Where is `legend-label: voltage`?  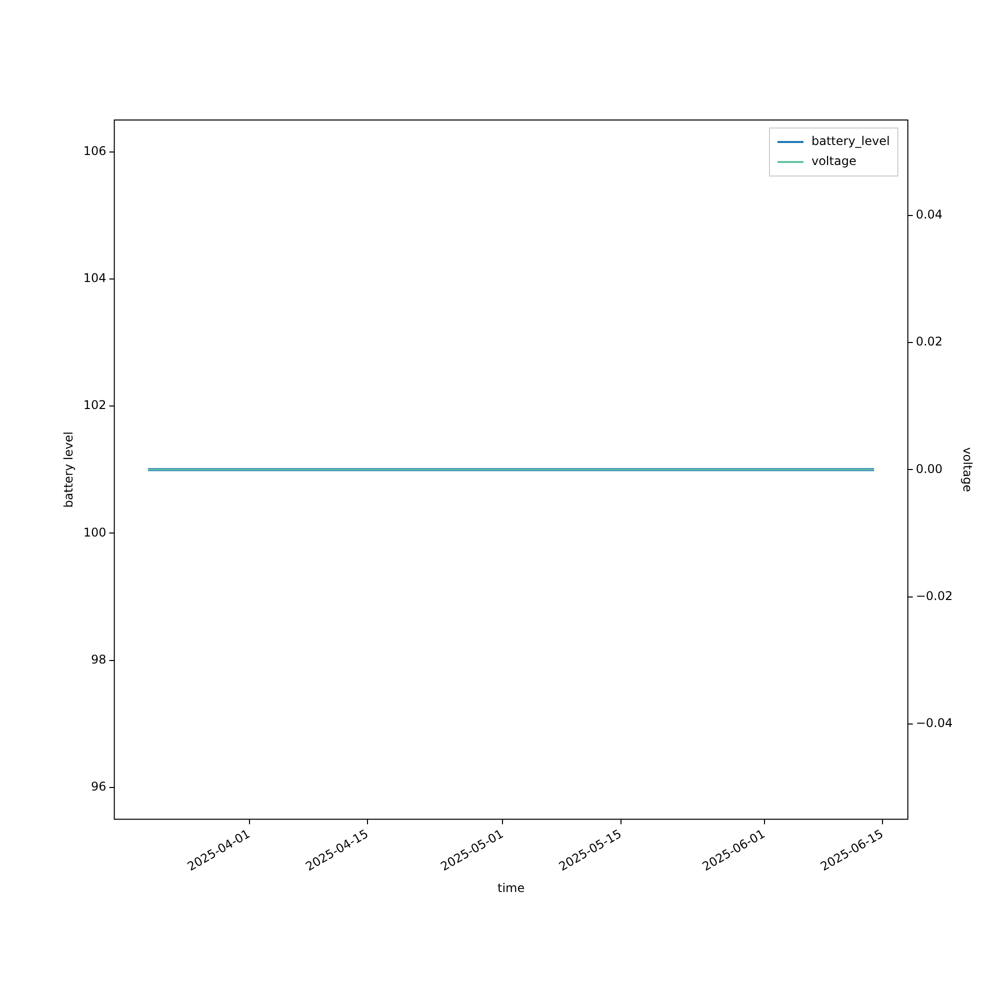 legend-label: voltage is located at coordinates (833, 161).